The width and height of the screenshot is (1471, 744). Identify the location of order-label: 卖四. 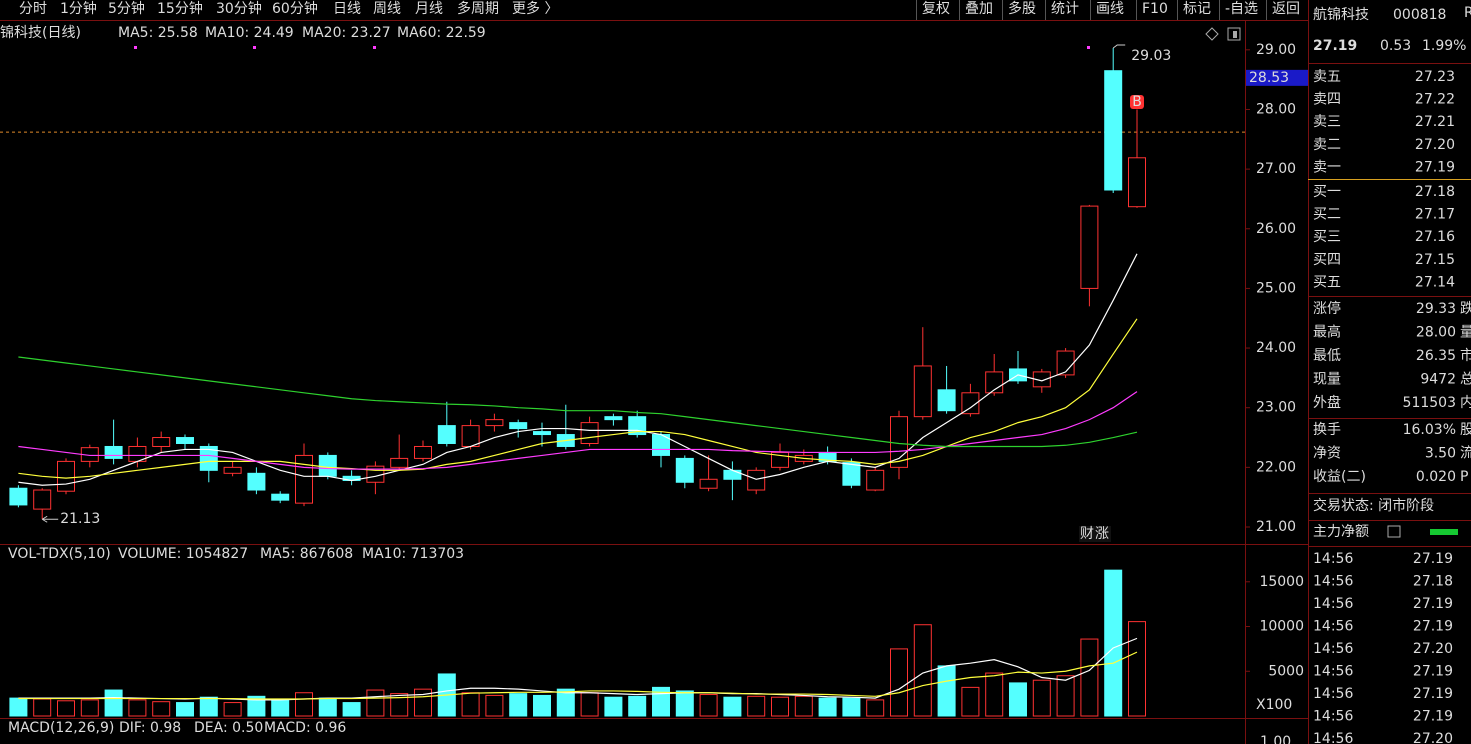
(1327, 100).